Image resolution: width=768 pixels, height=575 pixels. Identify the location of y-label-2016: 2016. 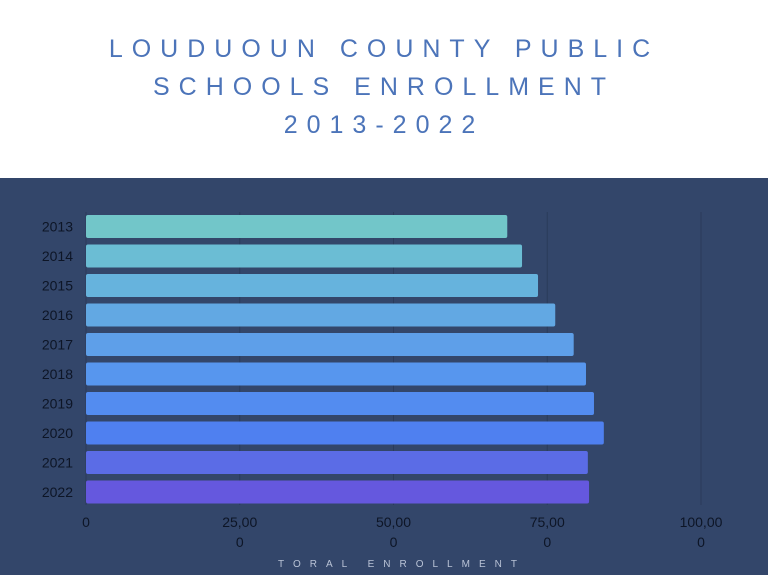
(57, 315).